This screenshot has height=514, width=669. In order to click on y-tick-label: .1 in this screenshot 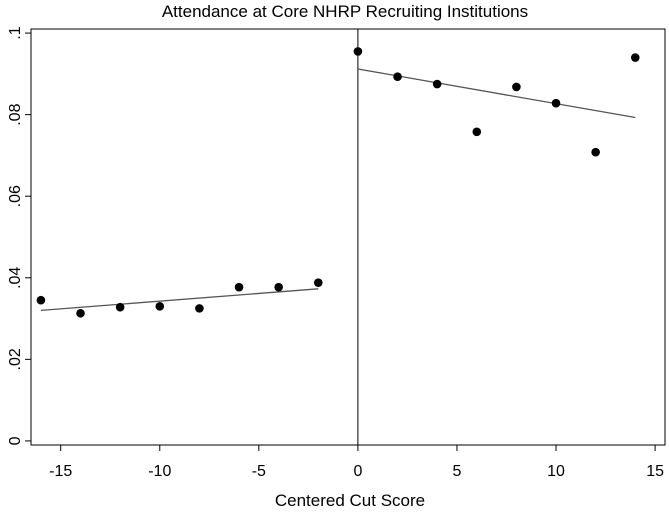, I will do `click(15, 32)`.